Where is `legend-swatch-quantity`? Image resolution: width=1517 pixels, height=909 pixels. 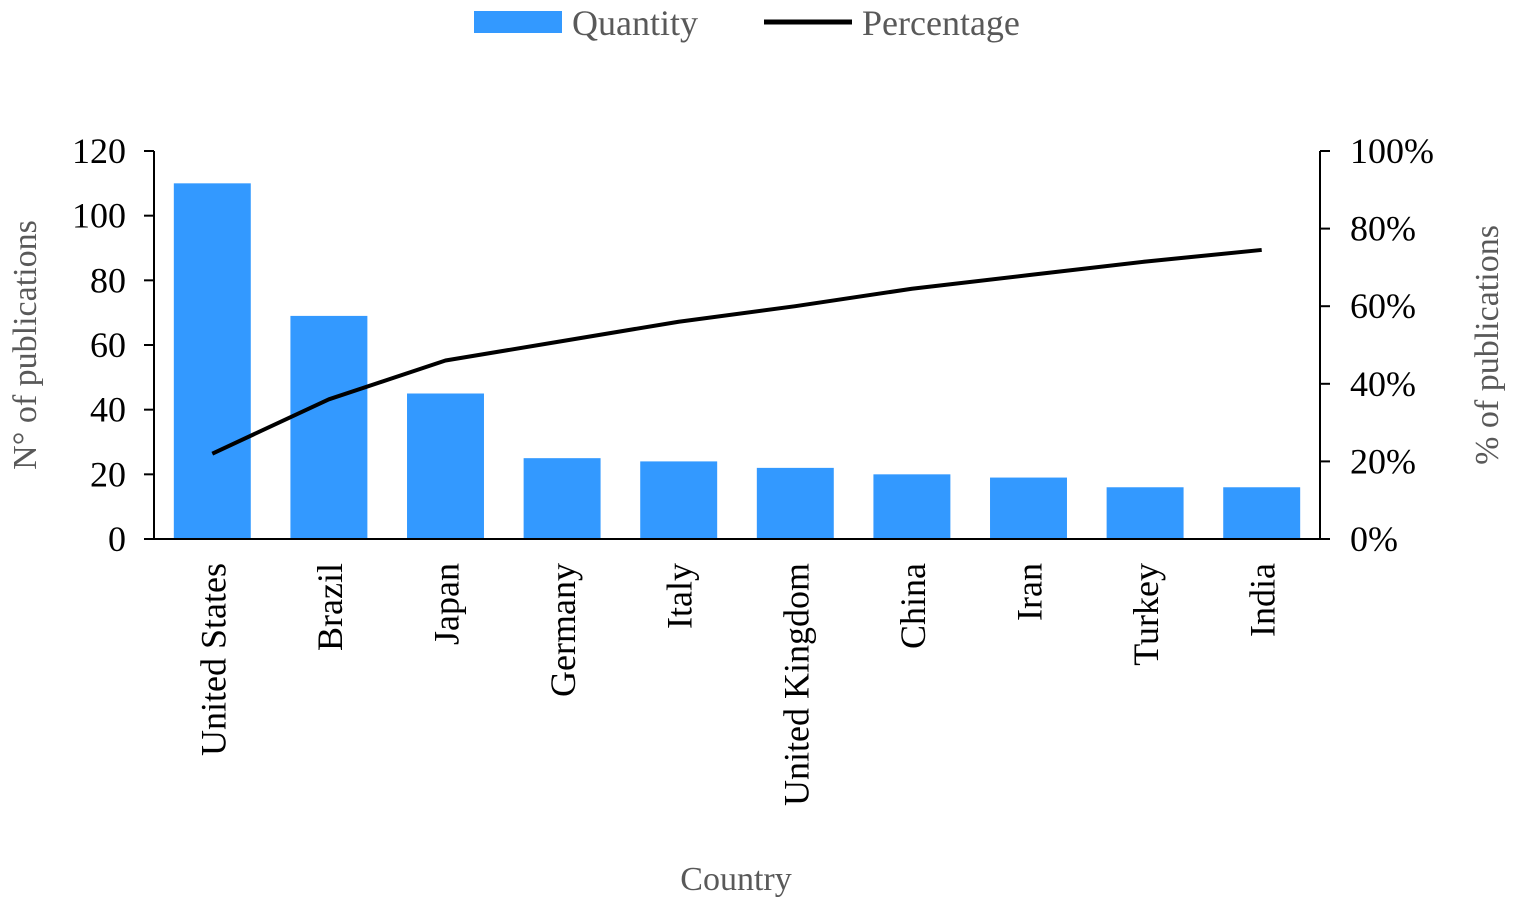
legend-swatch-quantity is located at coordinates (518, 22).